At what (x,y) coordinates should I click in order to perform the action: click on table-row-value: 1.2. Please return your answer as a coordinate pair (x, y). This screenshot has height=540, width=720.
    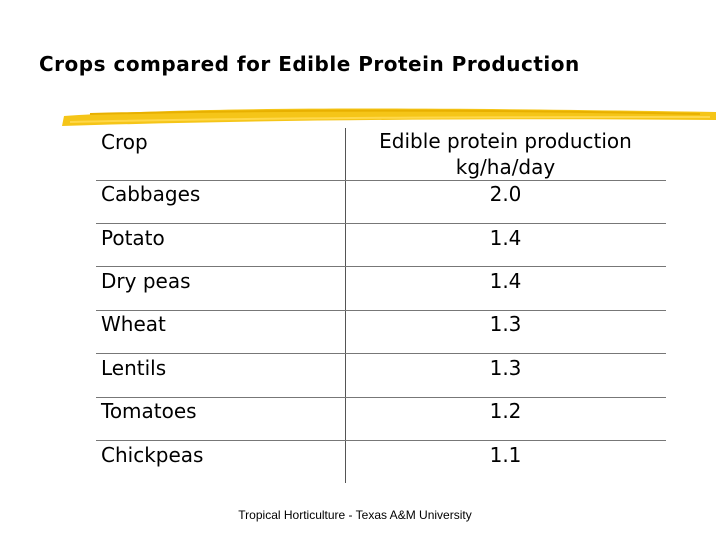
    Looking at the image, I should click on (505, 411).